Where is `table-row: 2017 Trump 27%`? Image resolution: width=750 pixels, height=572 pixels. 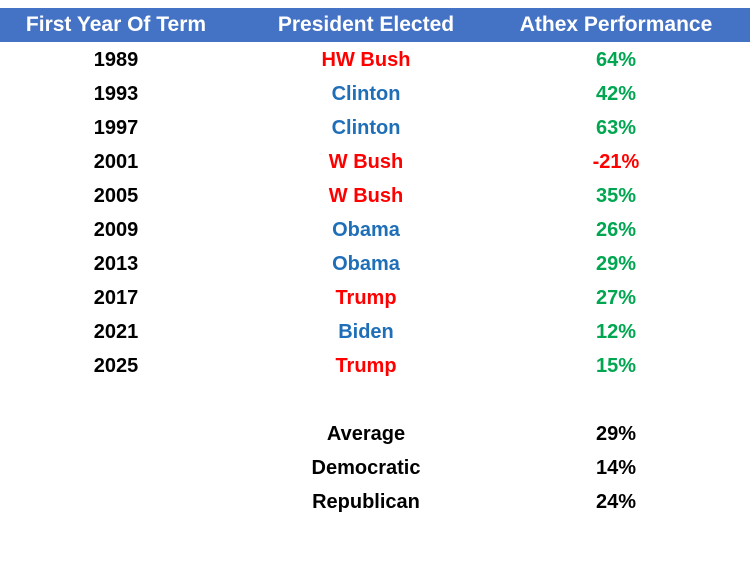
table-row: 2017 Trump 27% is located at coordinates (375, 298).